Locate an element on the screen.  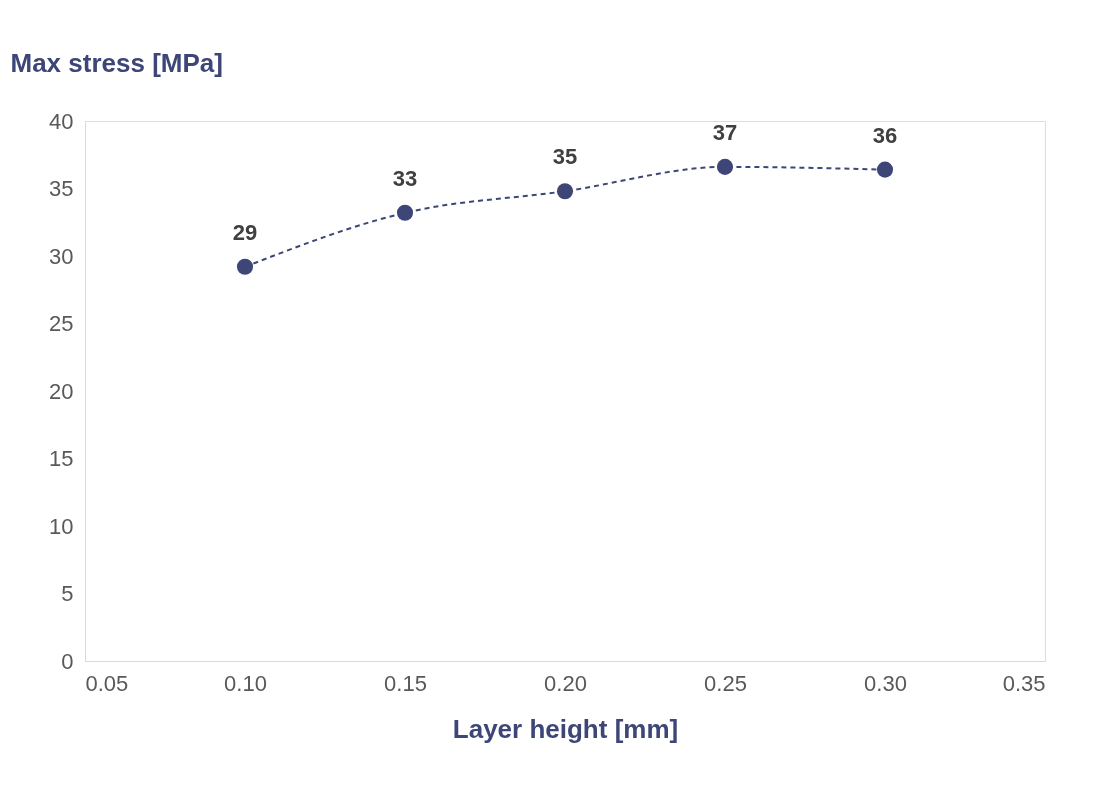
data-label: 29 is located at coordinates (245, 232).